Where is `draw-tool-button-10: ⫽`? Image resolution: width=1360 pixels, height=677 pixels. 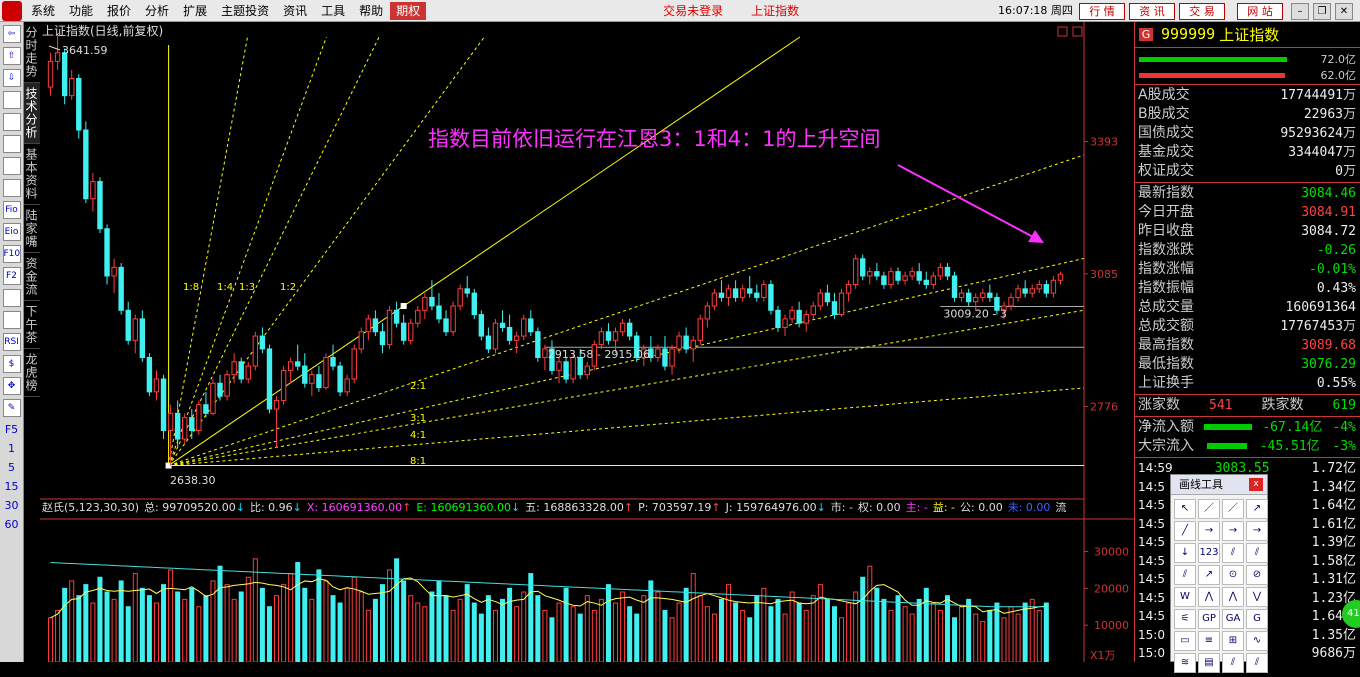 draw-tool-button-10: ⫽ is located at coordinates (1233, 553).